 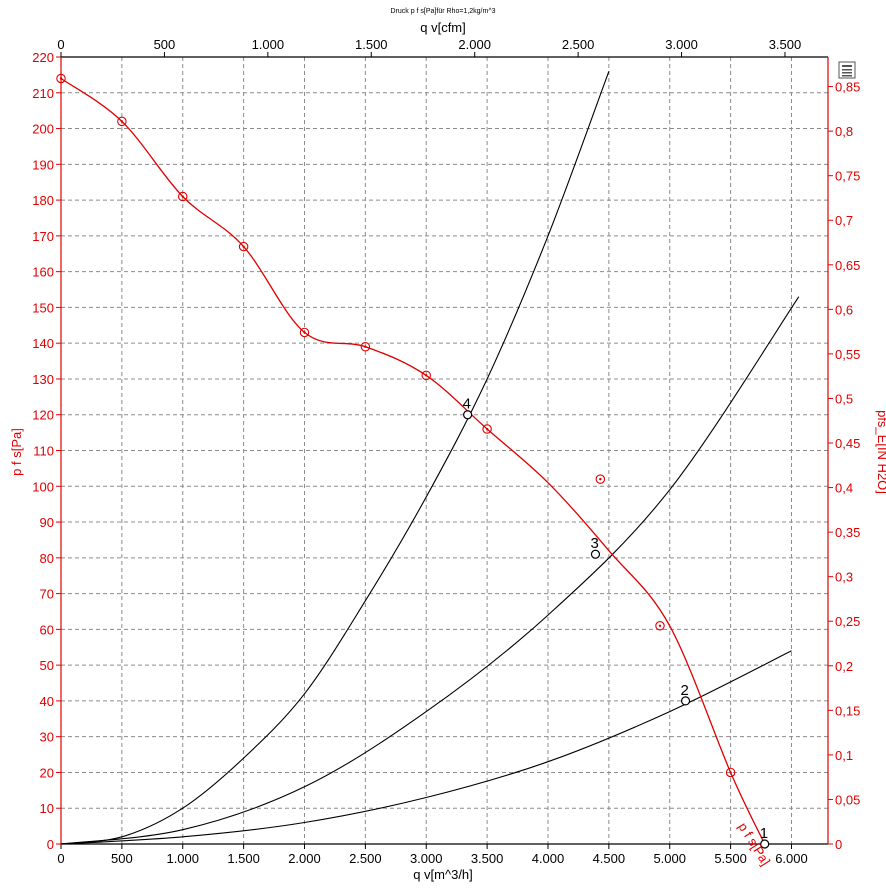 What do you see at coordinates (47, 808) in the screenshot?
I see `y-tick-label: 10` at bounding box center [47, 808].